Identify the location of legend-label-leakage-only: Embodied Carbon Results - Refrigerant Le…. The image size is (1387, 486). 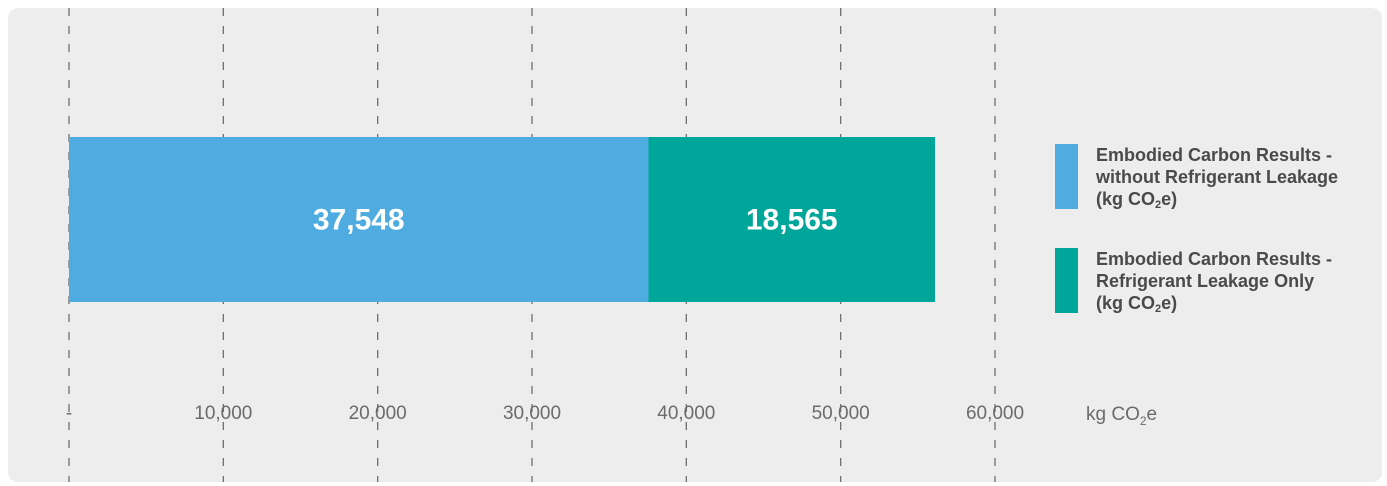
(1214, 282).